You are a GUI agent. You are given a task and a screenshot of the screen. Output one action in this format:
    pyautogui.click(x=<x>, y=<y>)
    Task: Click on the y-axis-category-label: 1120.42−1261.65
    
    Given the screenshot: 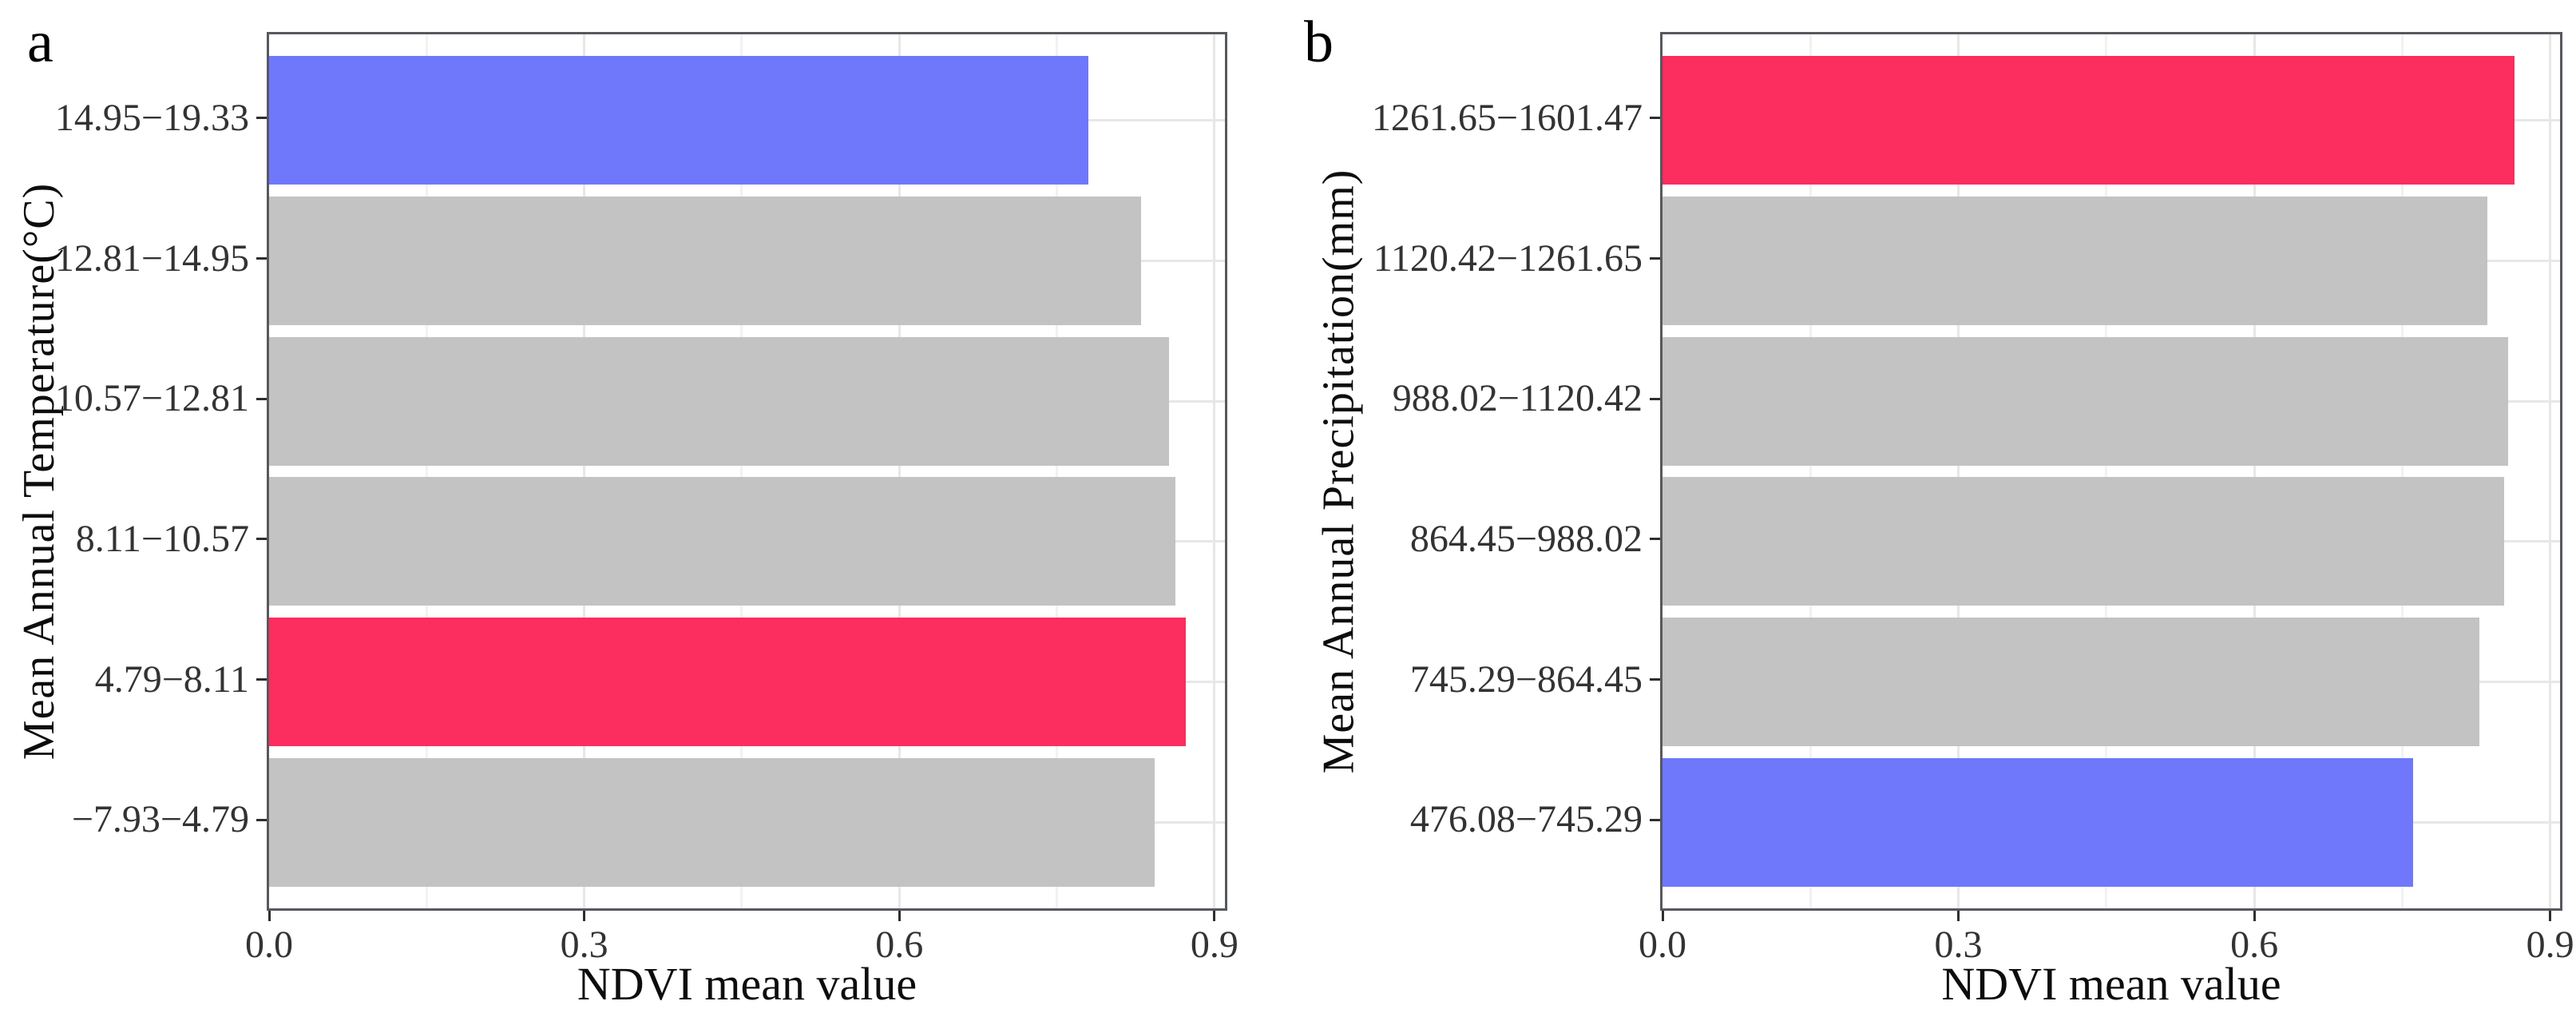 What is the action you would take?
    pyautogui.click(x=1508, y=258)
    